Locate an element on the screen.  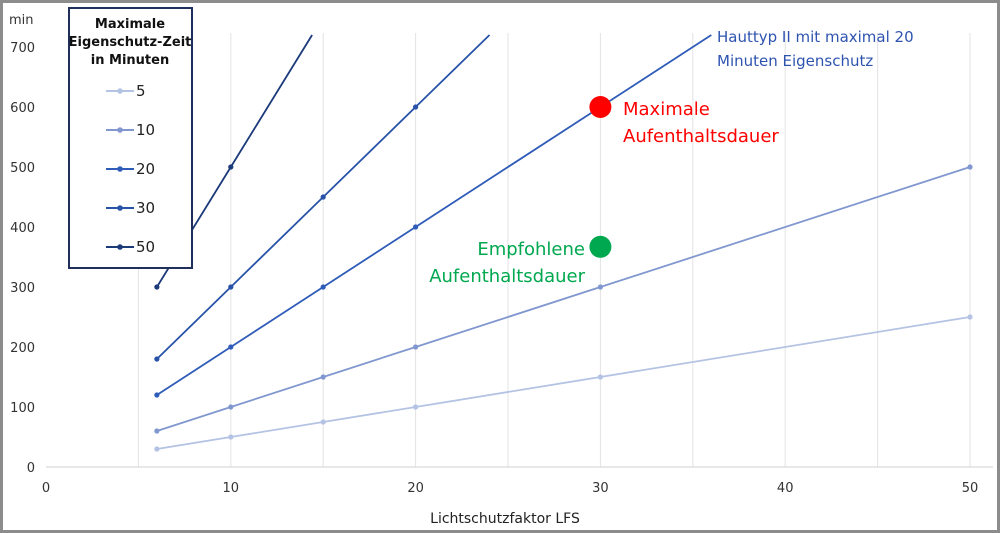
empfohlene-label-line-2: Aufenthaltsdauer is located at coordinates (507, 276).